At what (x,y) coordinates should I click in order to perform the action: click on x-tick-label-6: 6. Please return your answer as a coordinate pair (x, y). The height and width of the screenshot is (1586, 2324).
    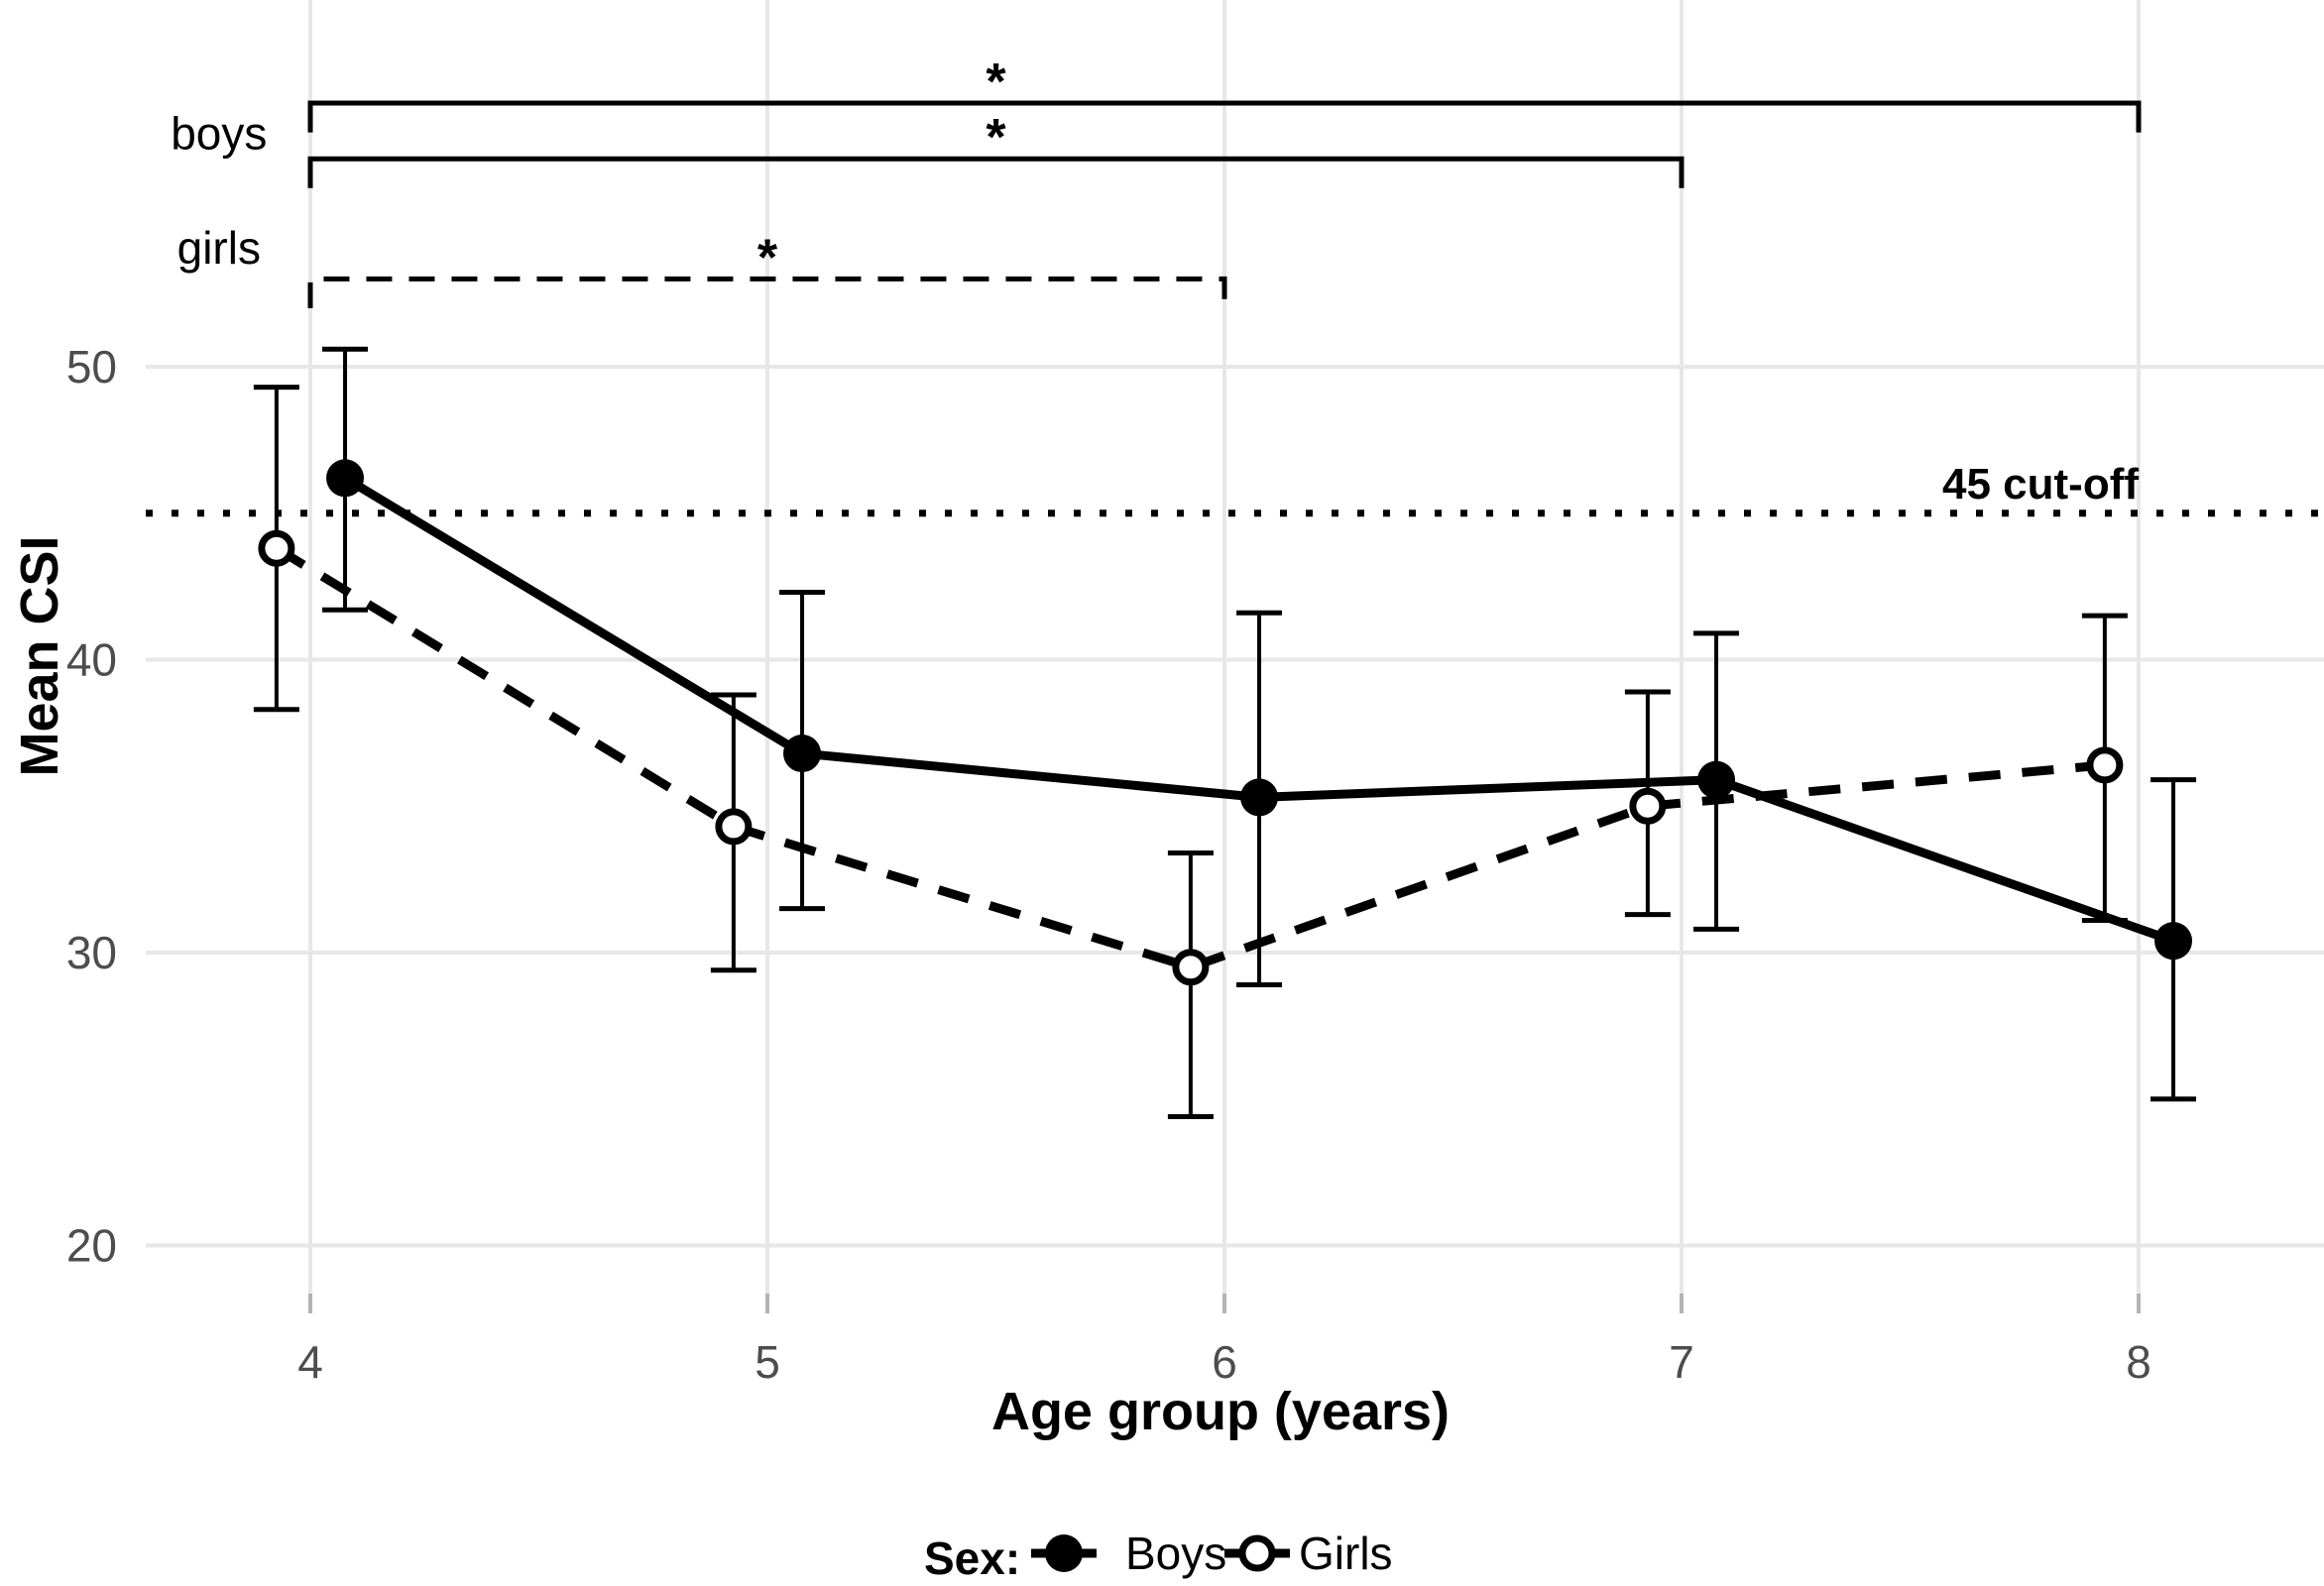
    Looking at the image, I should click on (1224, 1362).